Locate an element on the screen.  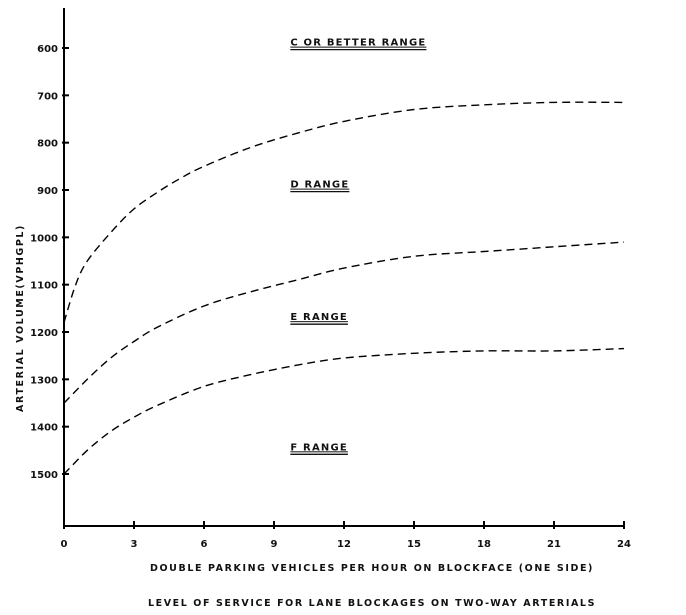
x-tick-label: 3 is located at coordinates (134, 544).